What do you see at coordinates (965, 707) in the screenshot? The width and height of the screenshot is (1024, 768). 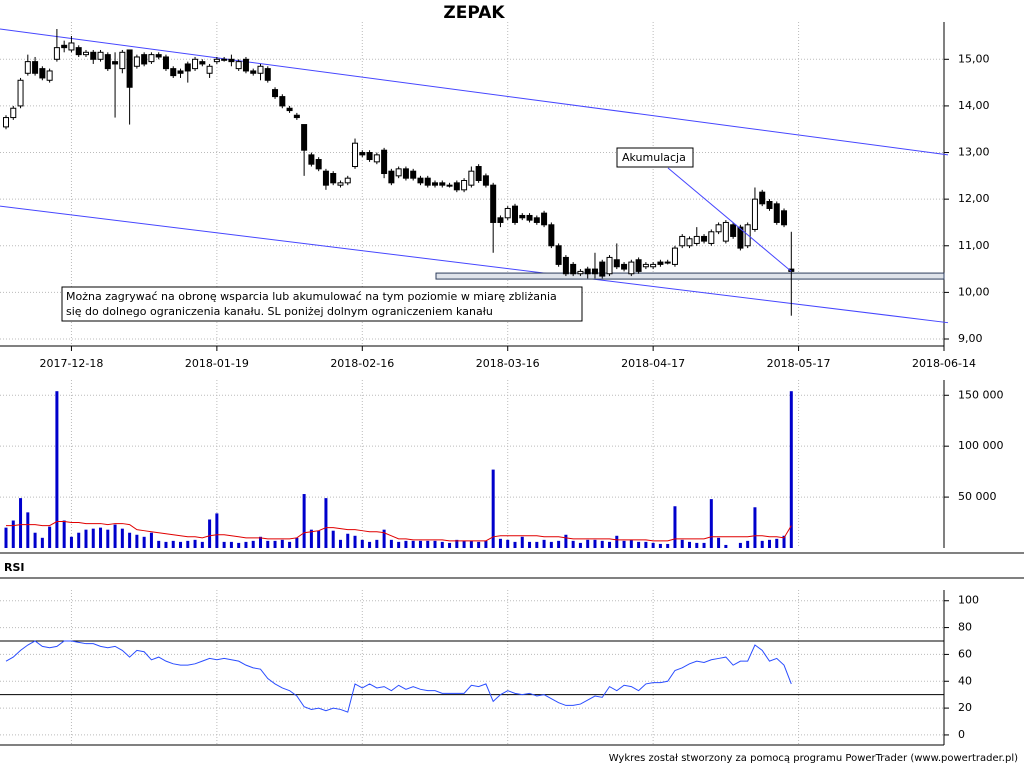 I see `y-tick-label: 20` at bounding box center [965, 707].